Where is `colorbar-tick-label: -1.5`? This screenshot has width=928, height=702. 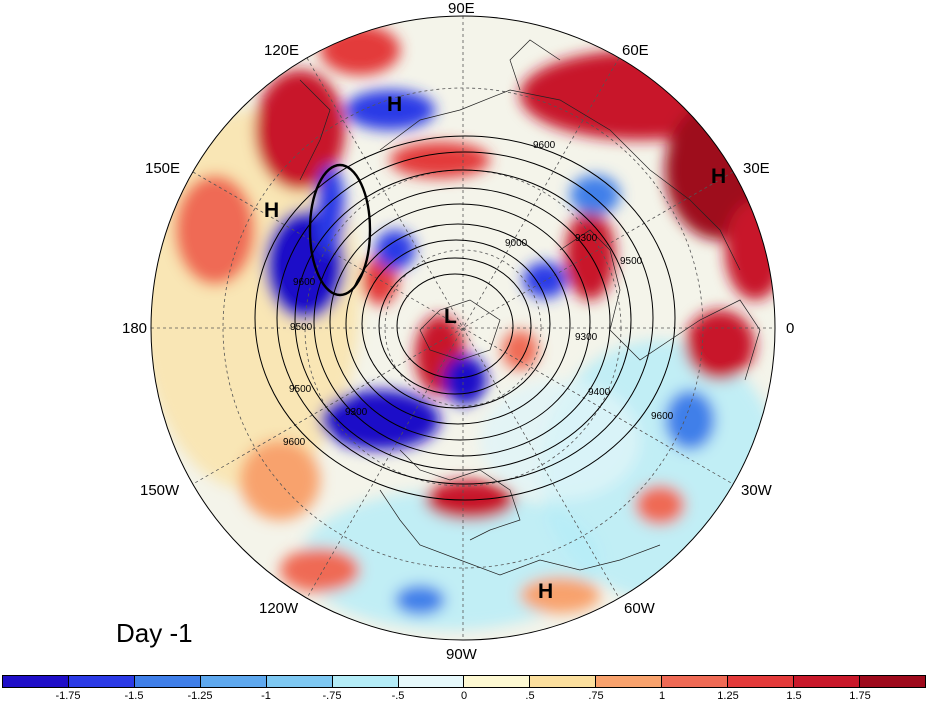
colorbar-tick-label: -1.5 is located at coordinates (134, 696).